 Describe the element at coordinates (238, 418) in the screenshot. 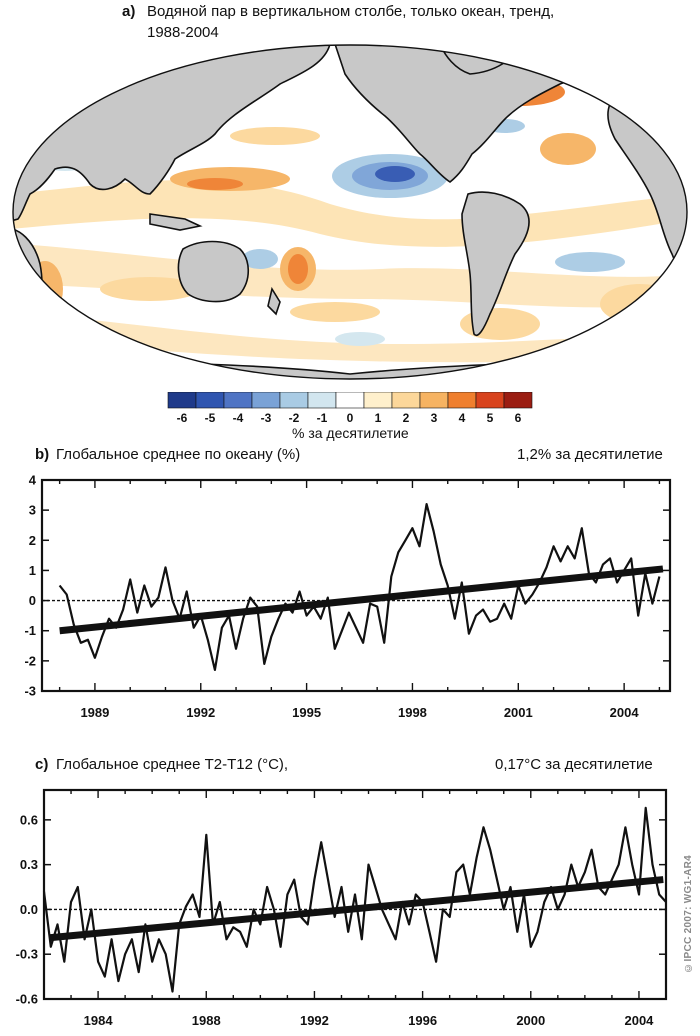

I see `colorbar-tick-label: -4` at that location.